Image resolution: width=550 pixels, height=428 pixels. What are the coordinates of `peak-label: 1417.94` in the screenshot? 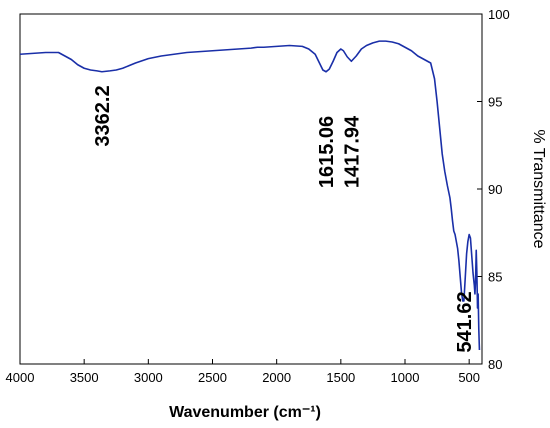 It's located at (352, 151).